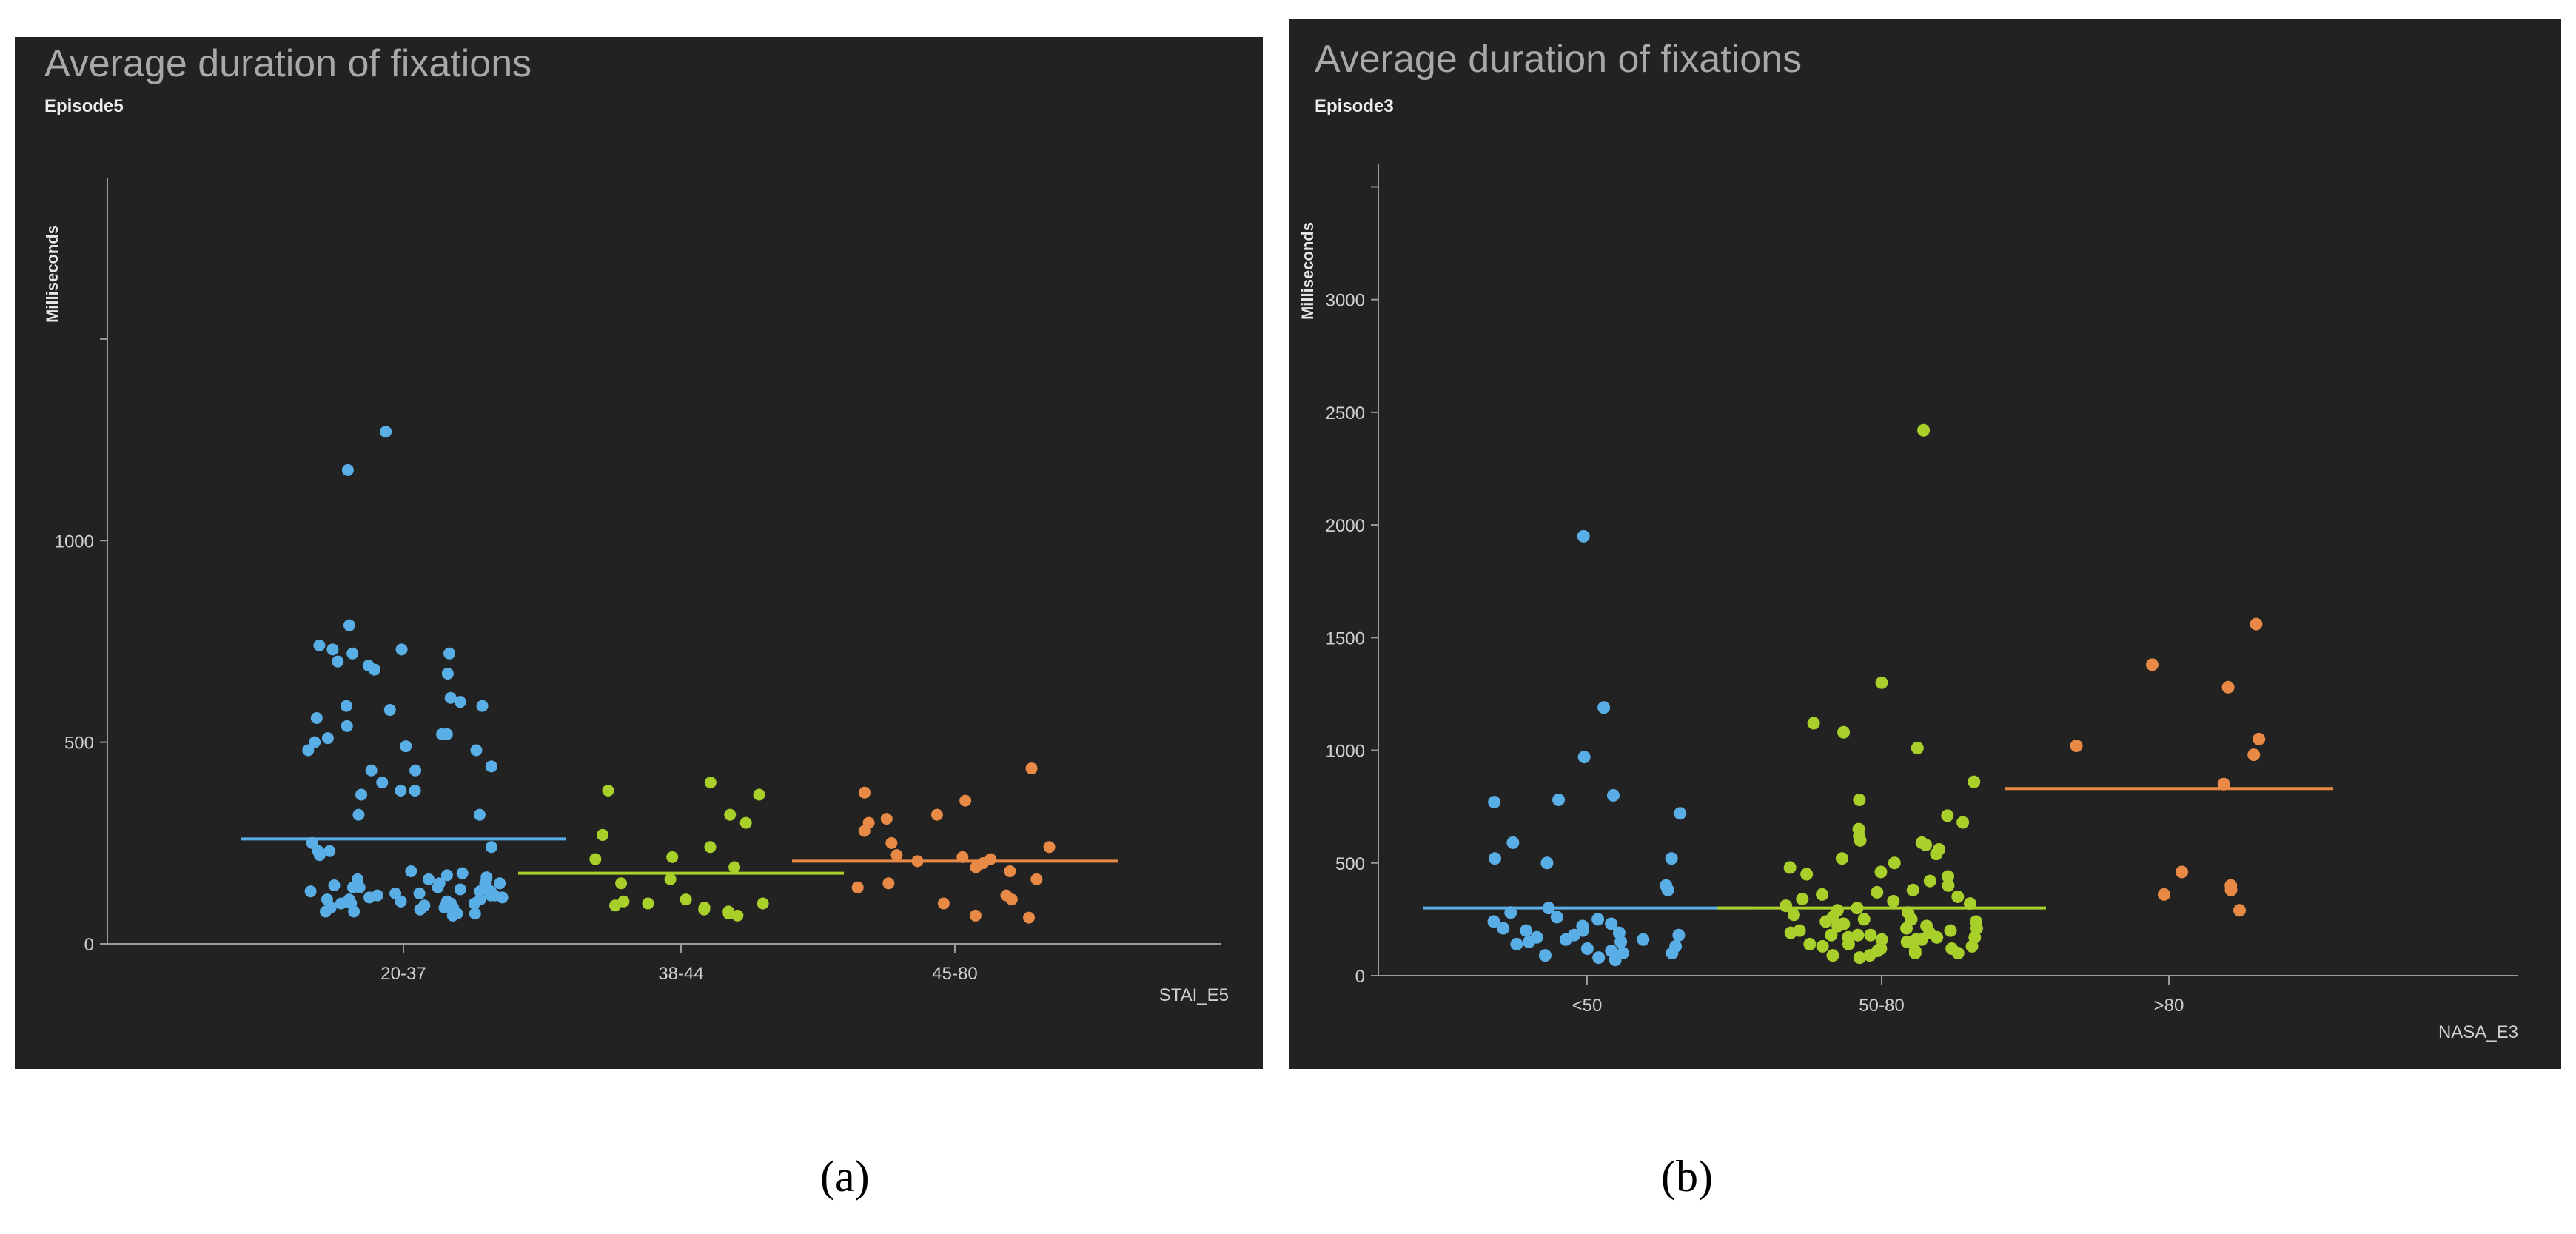 The width and height of the screenshot is (2576, 1234). I want to click on y-tick-label: 2500, so click(1345, 413).